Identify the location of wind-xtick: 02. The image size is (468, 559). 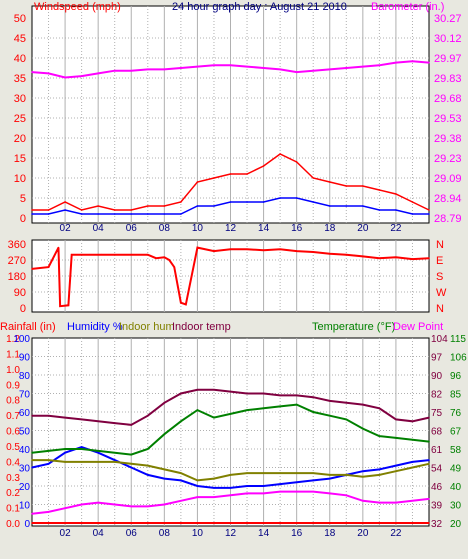
(66, 228).